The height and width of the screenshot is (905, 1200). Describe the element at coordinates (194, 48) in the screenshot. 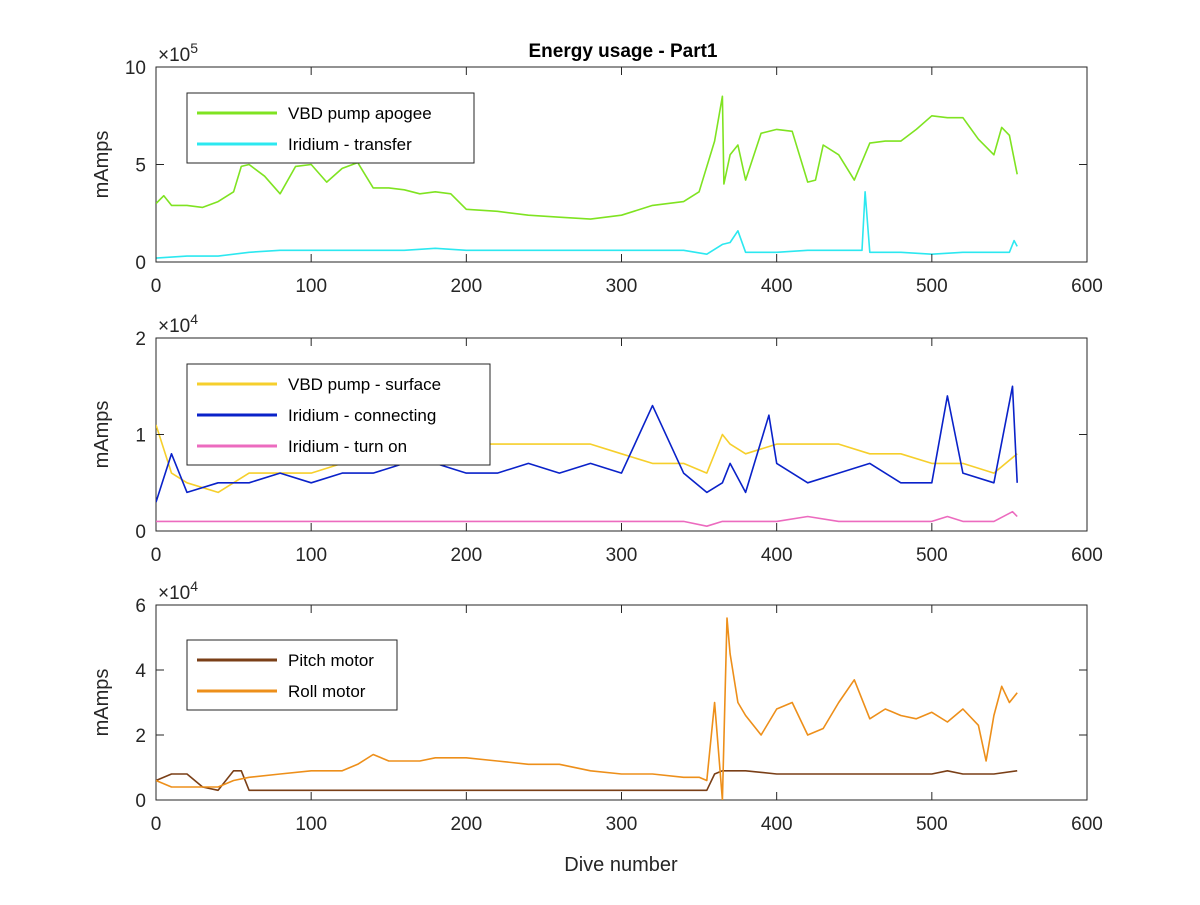

I see `y-exponent: 5` at that location.